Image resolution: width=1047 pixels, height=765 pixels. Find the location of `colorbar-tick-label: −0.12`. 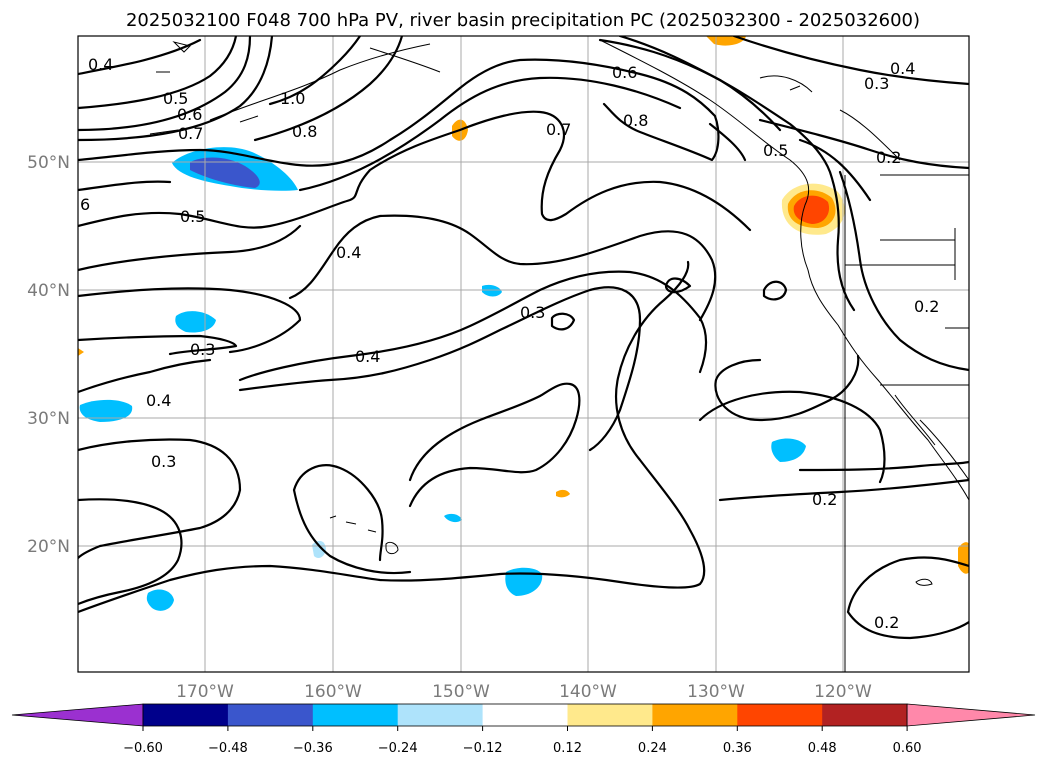

colorbar-tick-label: −0.12 is located at coordinates (483, 748).